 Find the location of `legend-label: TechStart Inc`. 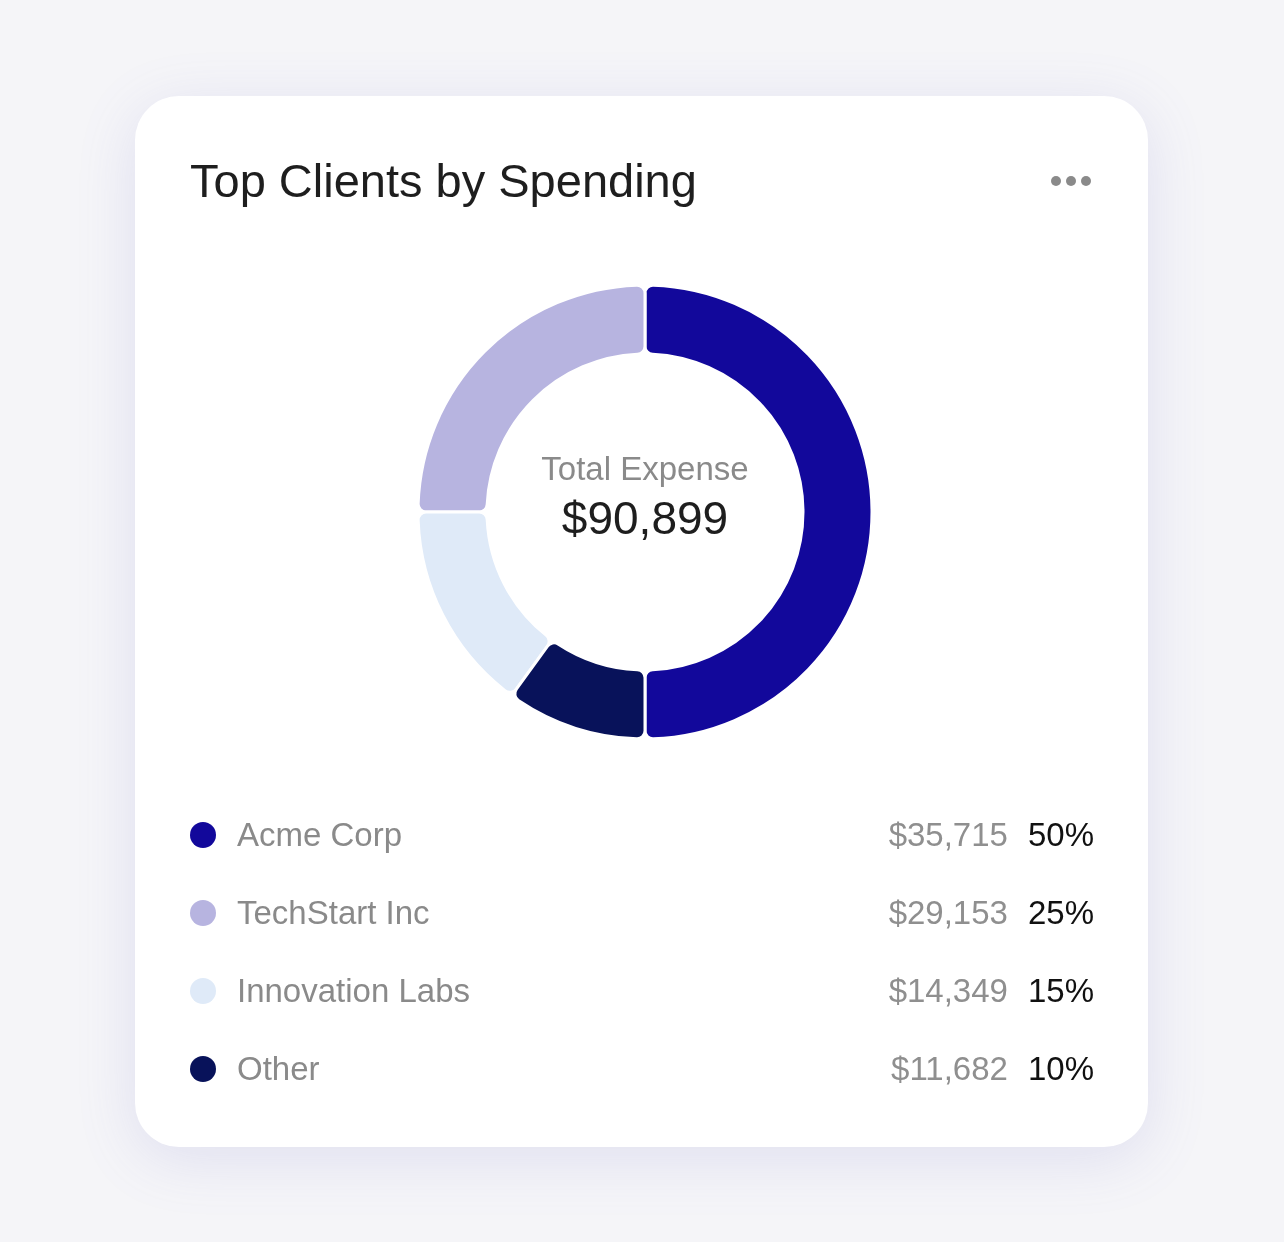

legend-label: TechStart Inc is located at coordinates (334, 913).